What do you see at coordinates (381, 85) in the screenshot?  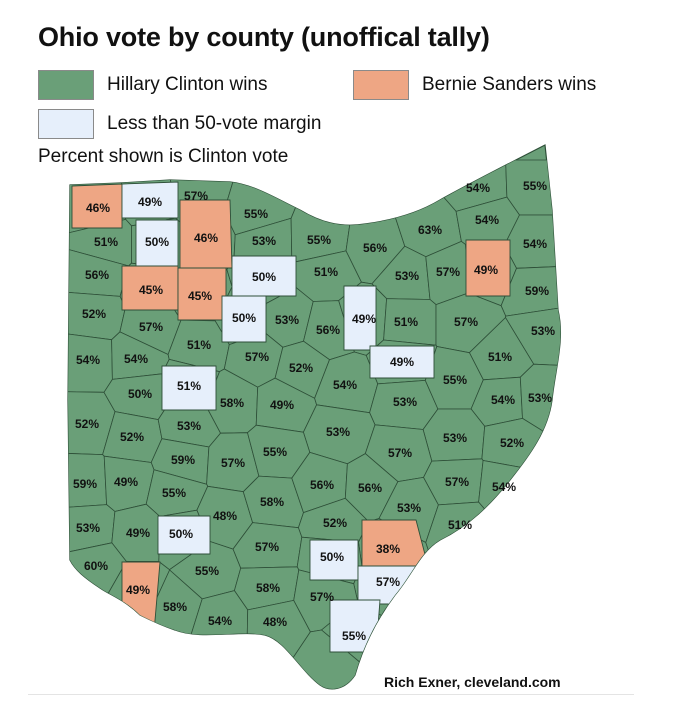 I see `sanders-swatch` at bounding box center [381, 85].